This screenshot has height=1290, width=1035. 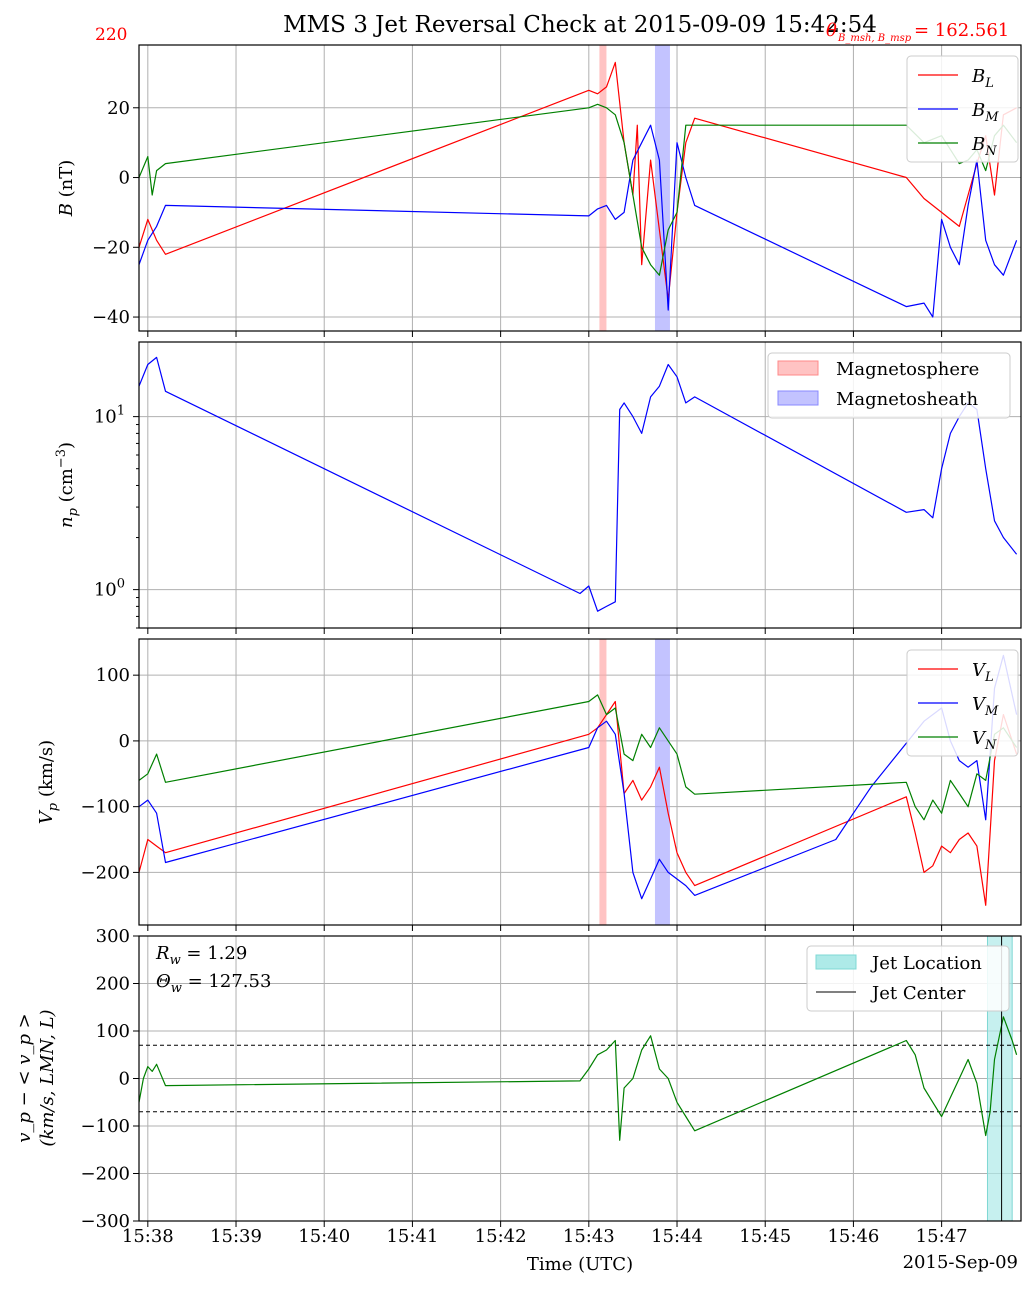 What do you see at coordinates (113, 936) in the screenshot?
I see `y-tick-label: 300` at bounding box center [113, 936].